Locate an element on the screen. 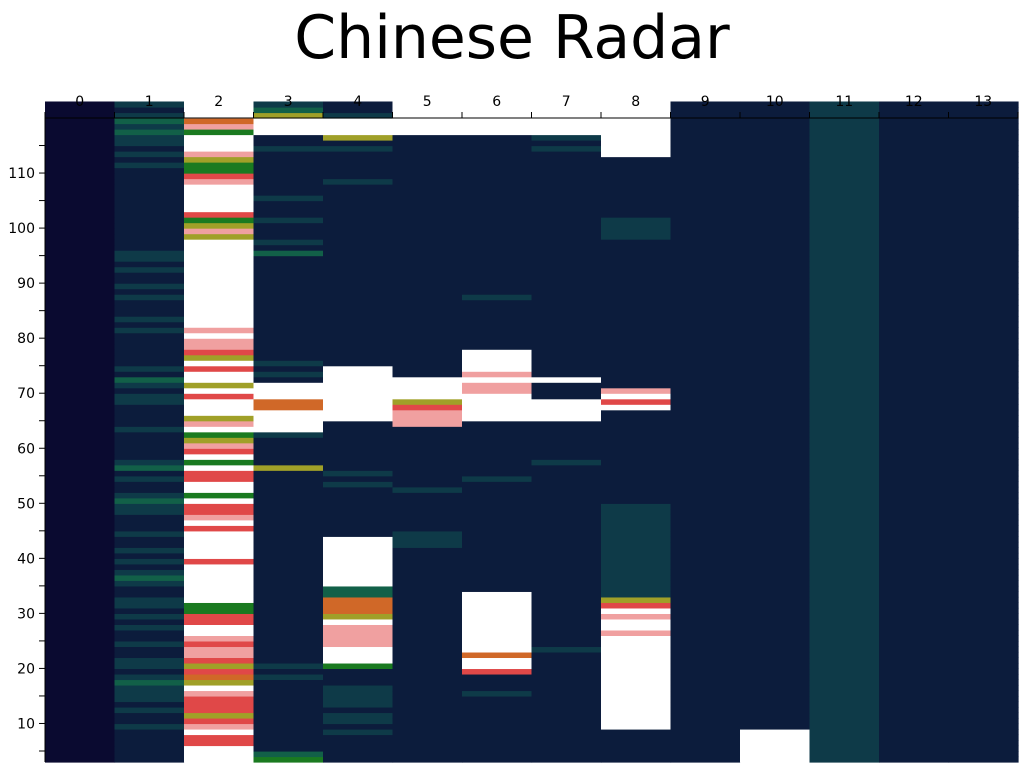 Image resolution: width=1024 pixels, height=768 pixels. y-tick-label: 110 is located at coordinates (21, 174).